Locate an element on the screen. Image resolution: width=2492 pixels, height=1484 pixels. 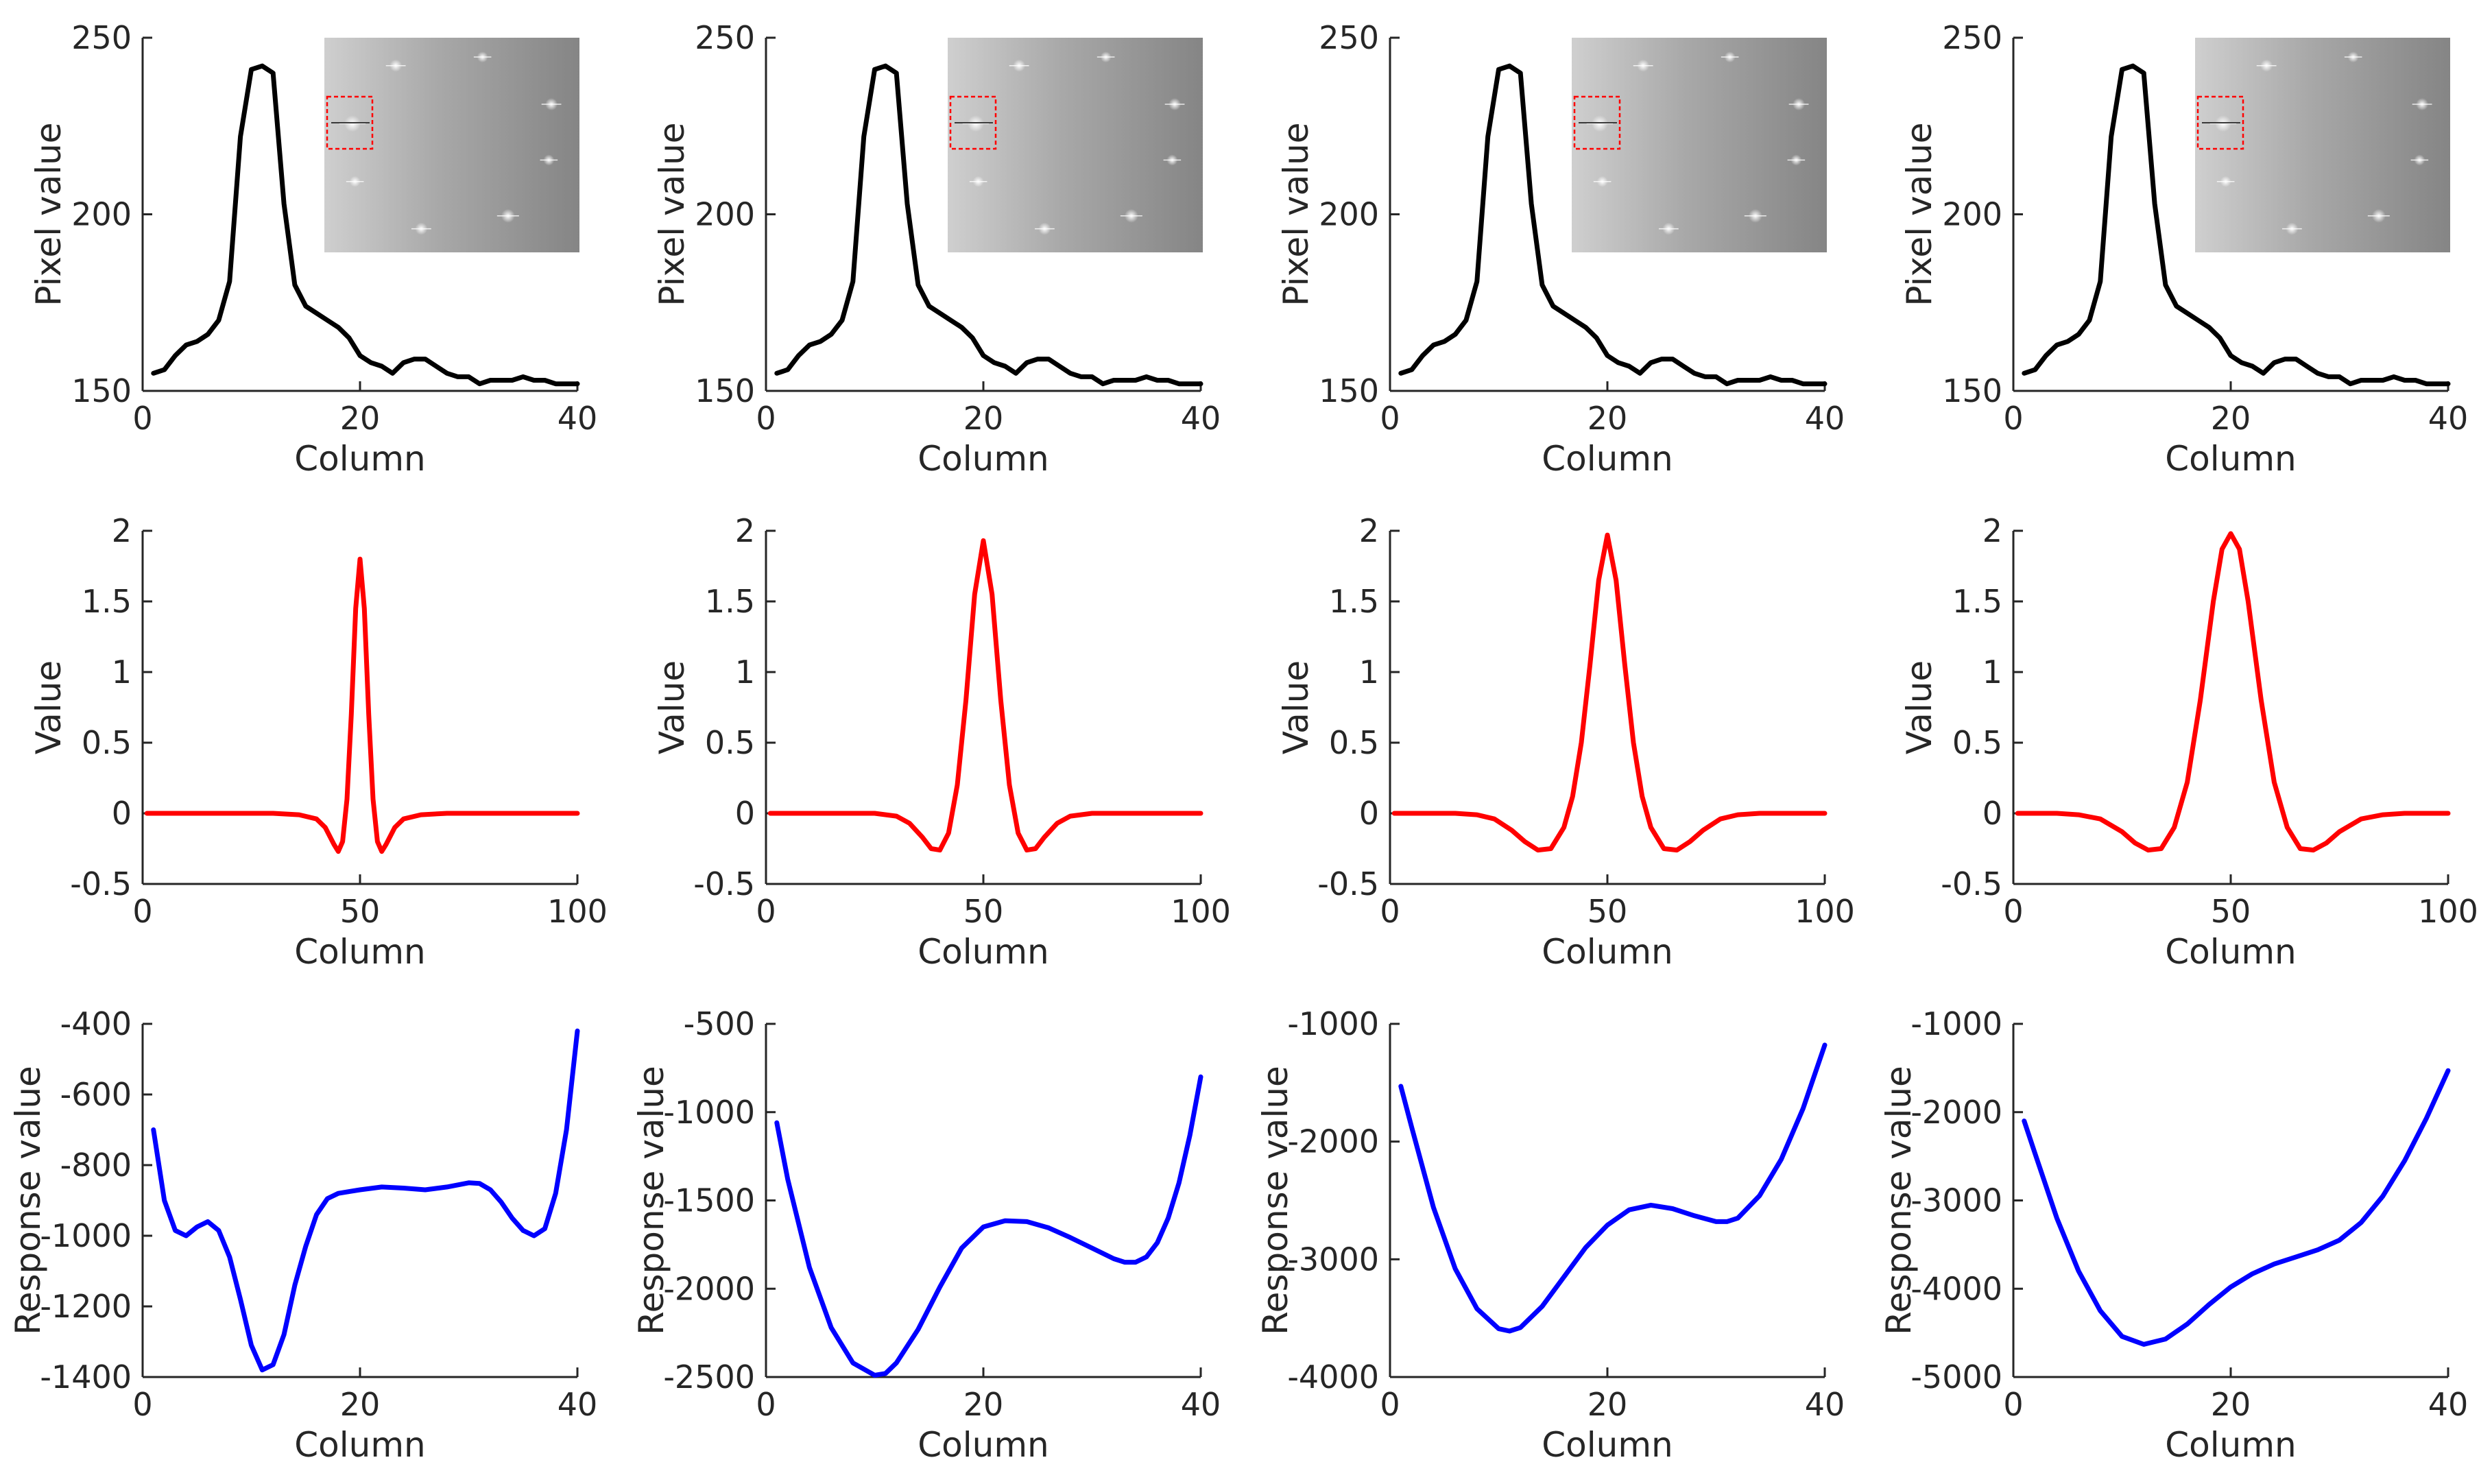
chart-r1c2: 0 20 40 150 200 250 Column Pixel value is located at coordinates (937, 249).